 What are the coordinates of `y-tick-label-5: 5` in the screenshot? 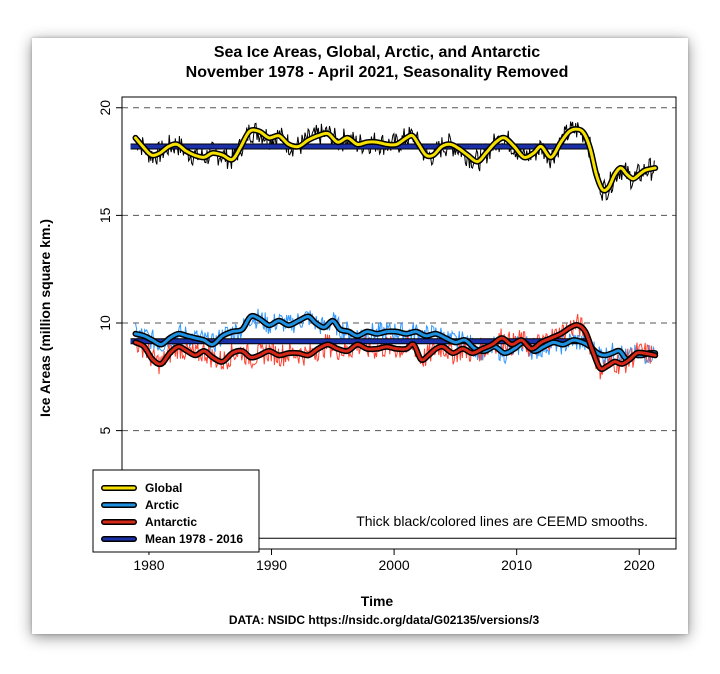 It's located at (105, 431).